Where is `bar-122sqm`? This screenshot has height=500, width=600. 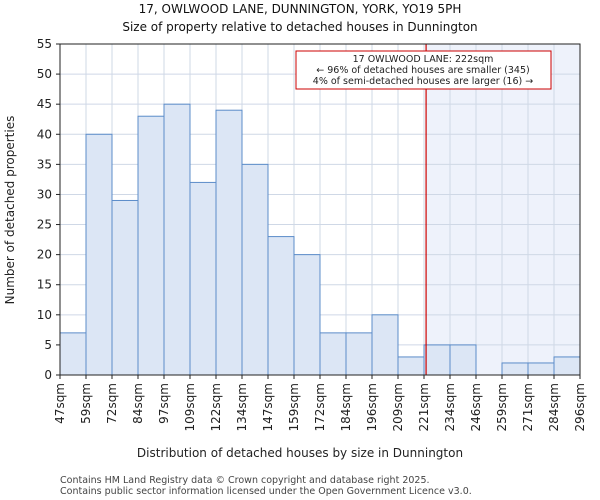
bar-122sqm is located at coordinates (229, 242).